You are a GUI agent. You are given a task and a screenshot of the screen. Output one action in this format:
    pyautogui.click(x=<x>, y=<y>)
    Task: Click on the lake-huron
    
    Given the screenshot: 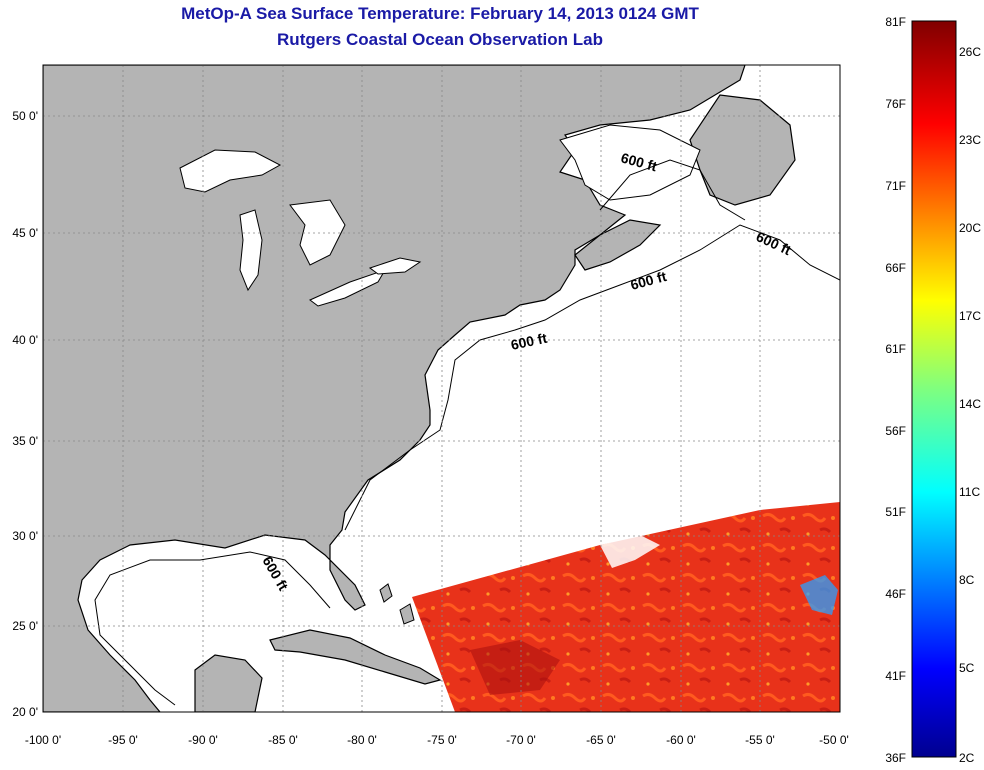 What is the action you would take?
    pyautogui.click(x=317, y=232)
    